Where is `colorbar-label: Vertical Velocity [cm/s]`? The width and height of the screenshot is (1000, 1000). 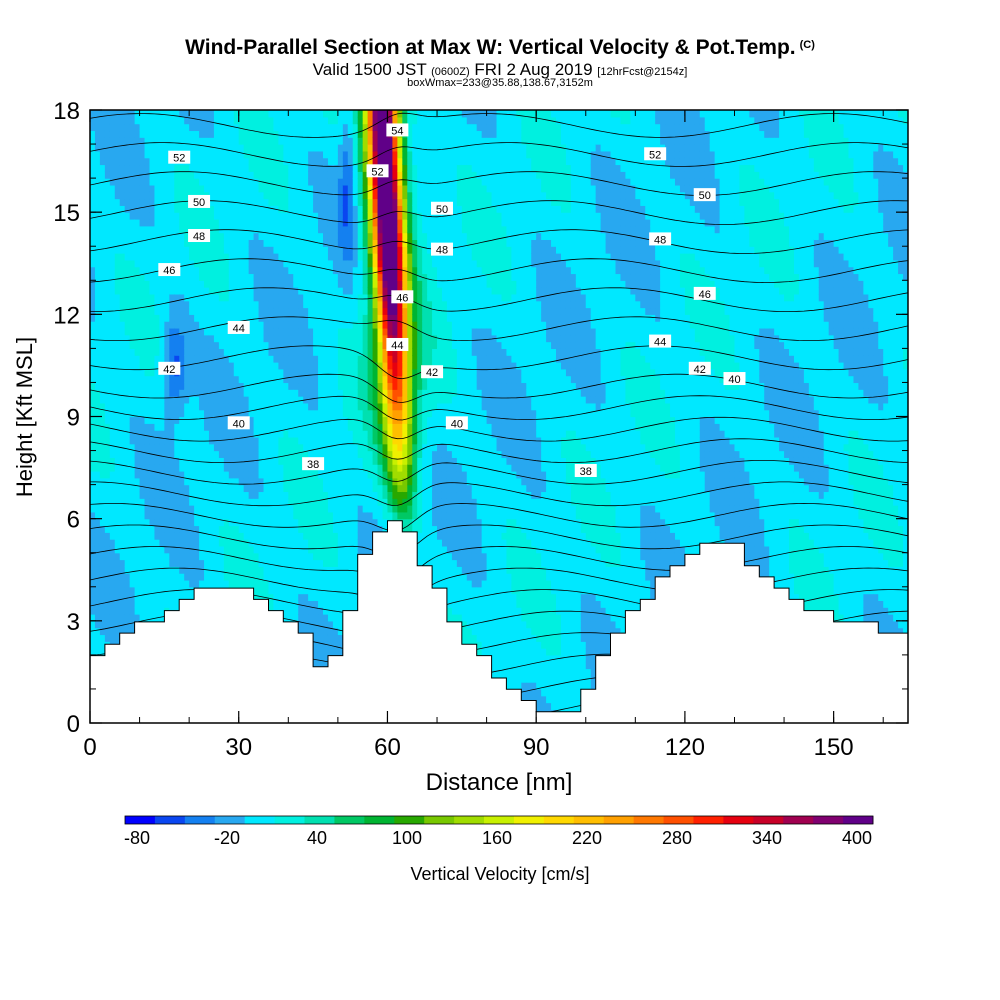
colorbar-label: Vertical Velocity [cm/s] is located at coordinates (499, 874).